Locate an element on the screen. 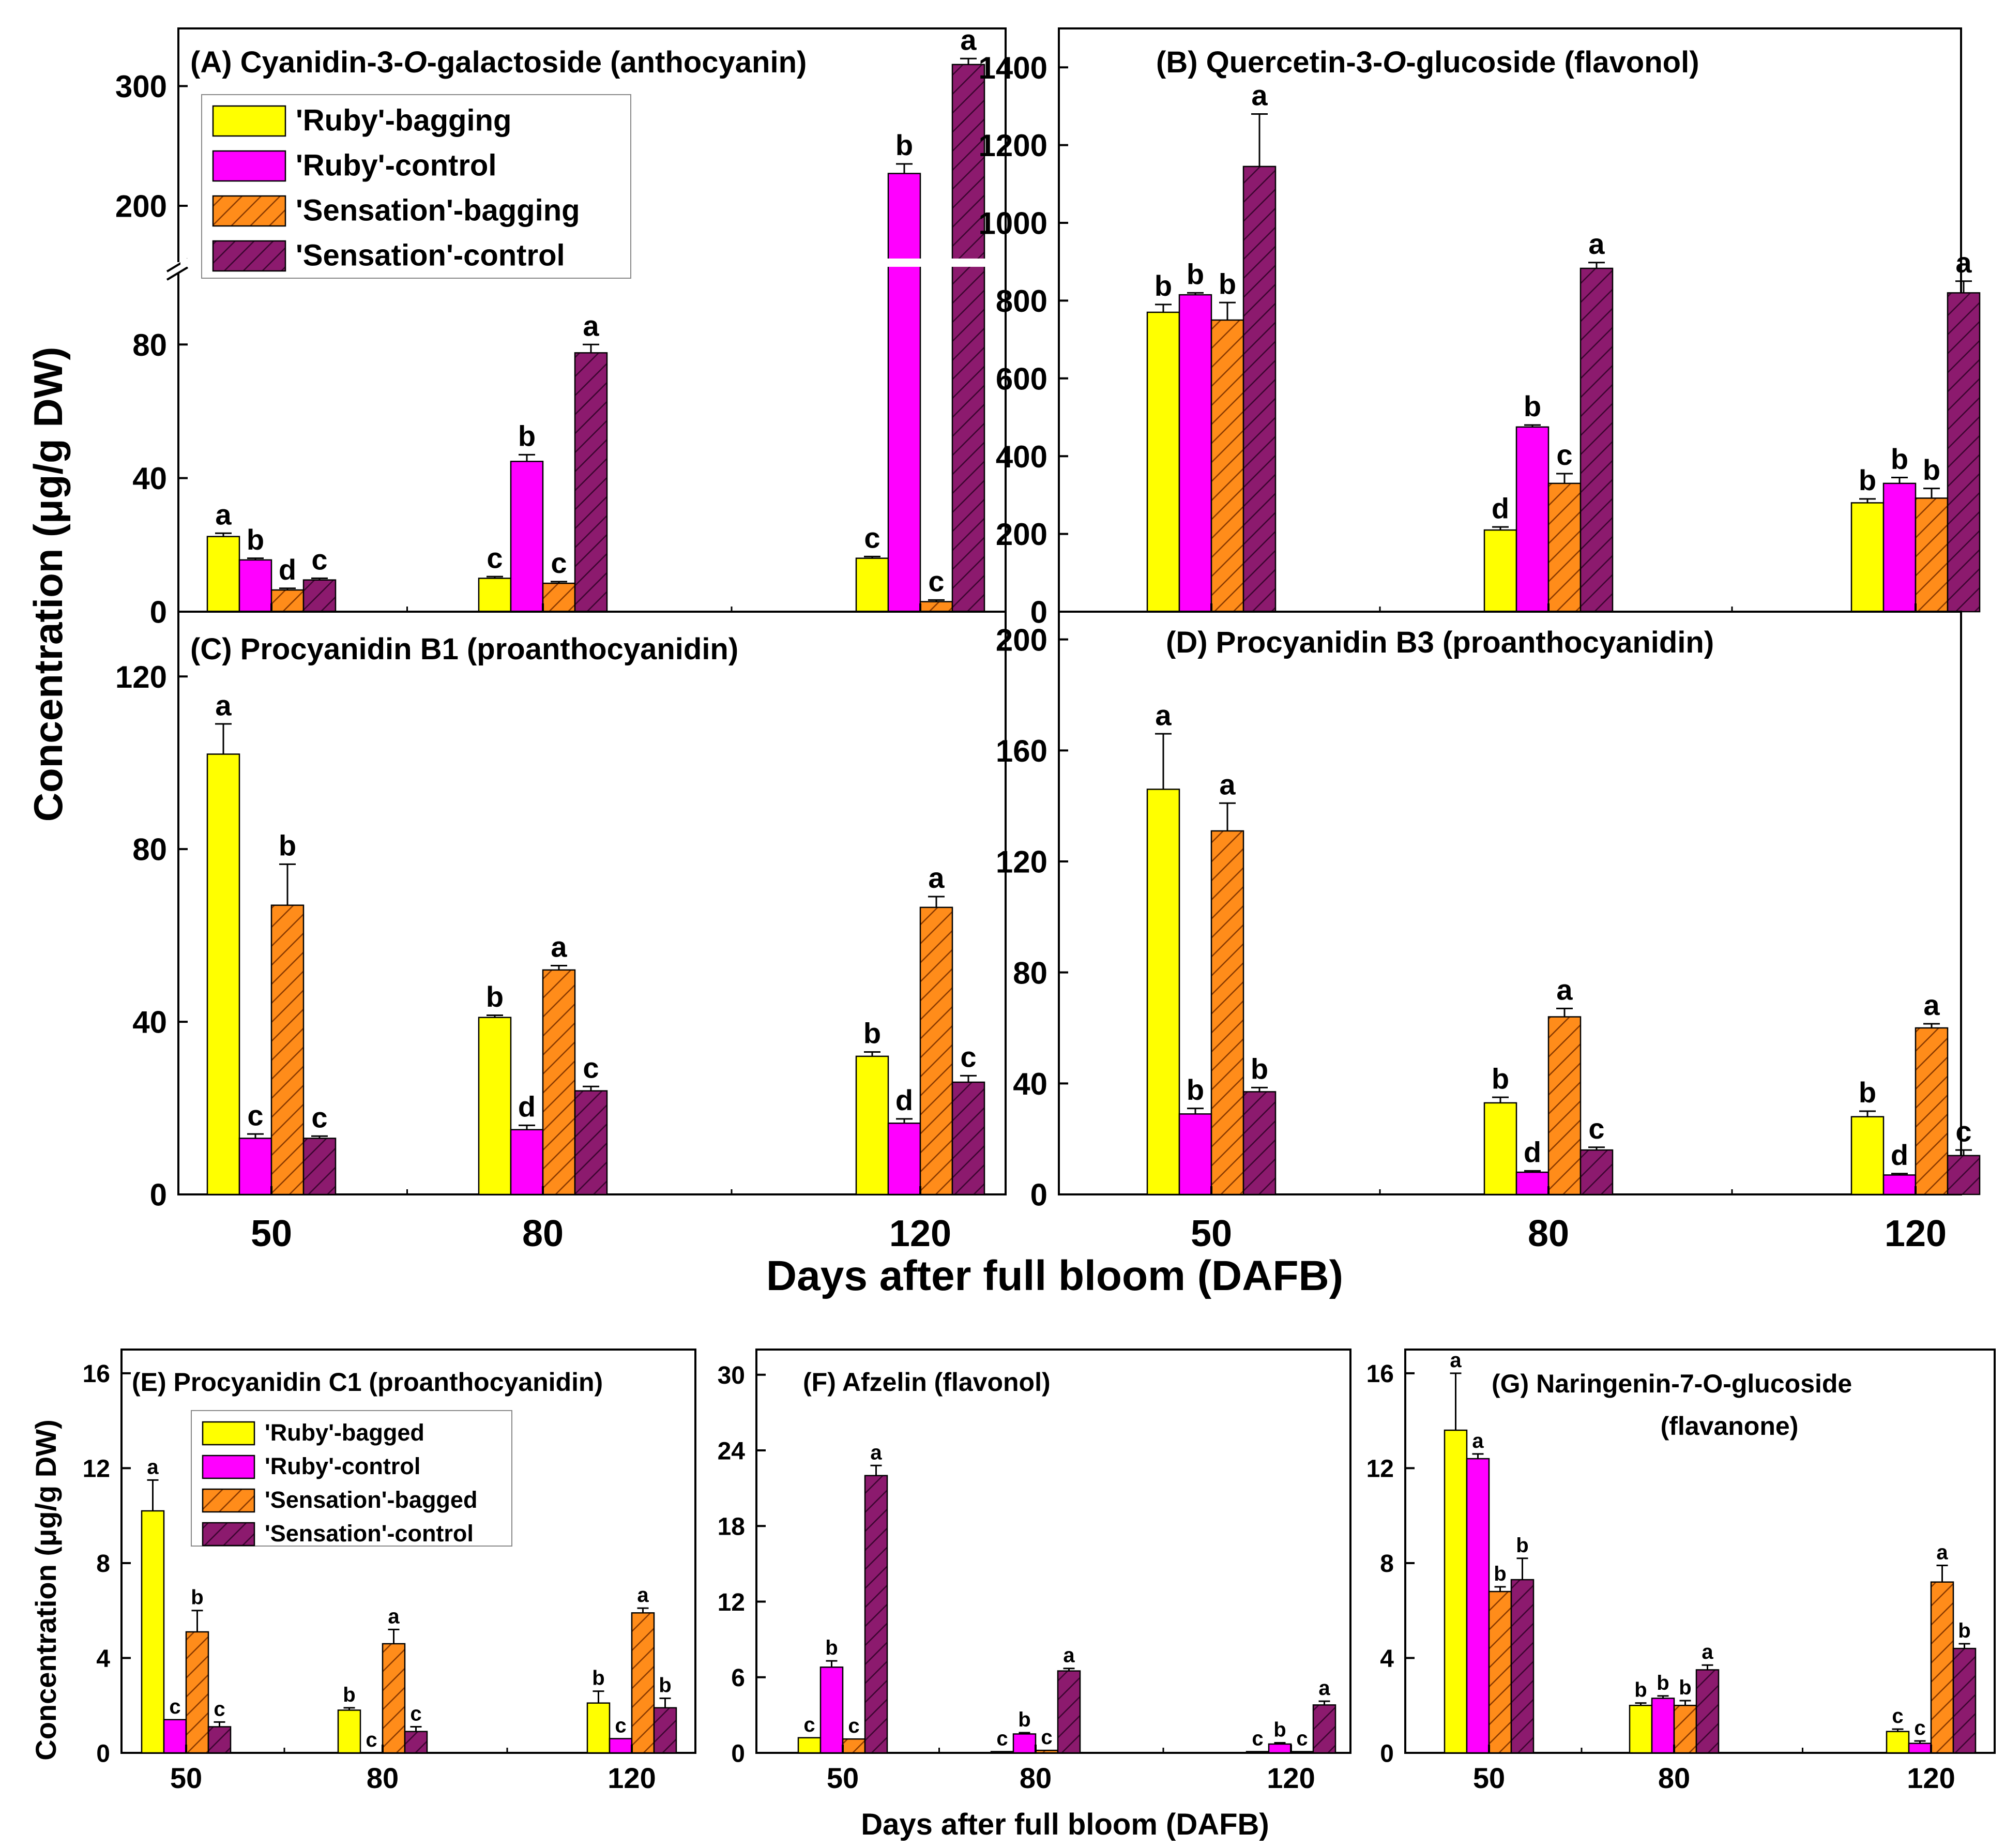 The width and height of the screenshot is (2005, 1848). x-tick-label: 50 is located at coordinates (1489, 1778).